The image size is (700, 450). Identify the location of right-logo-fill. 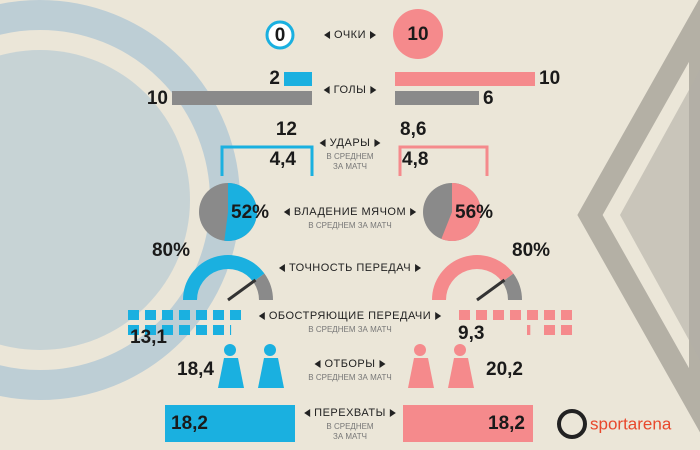
(660, 215).